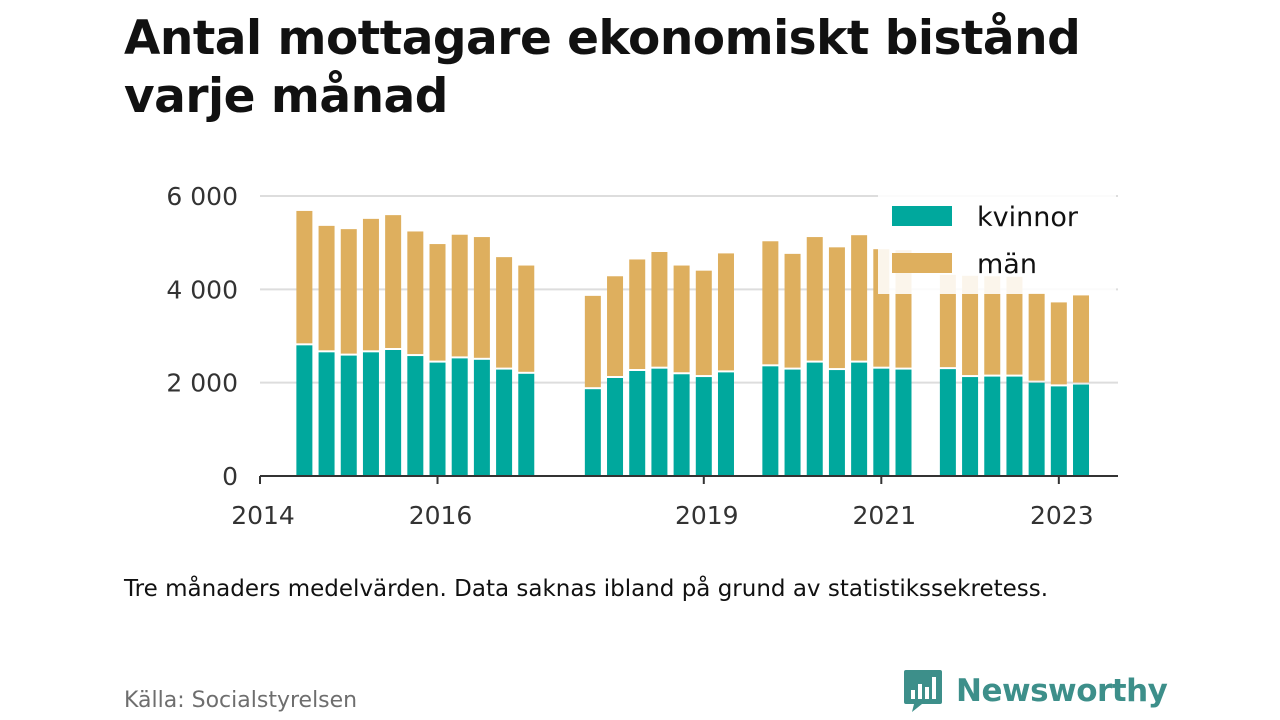 This screenshot has height=720, width=1280. What do you see at coordinates (202, 289) in the screenshot?
I see `y-tick-label: 4 000` at bounding box center [202, 289].